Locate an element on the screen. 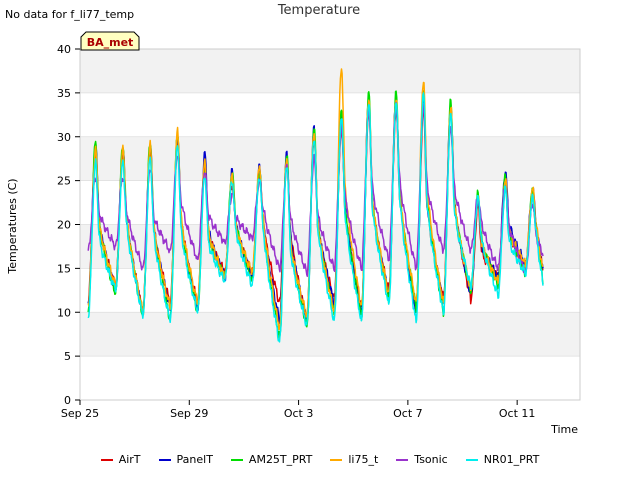 This screenshot has width=640, height=480. badge-box is located at coordinates (110, 41).